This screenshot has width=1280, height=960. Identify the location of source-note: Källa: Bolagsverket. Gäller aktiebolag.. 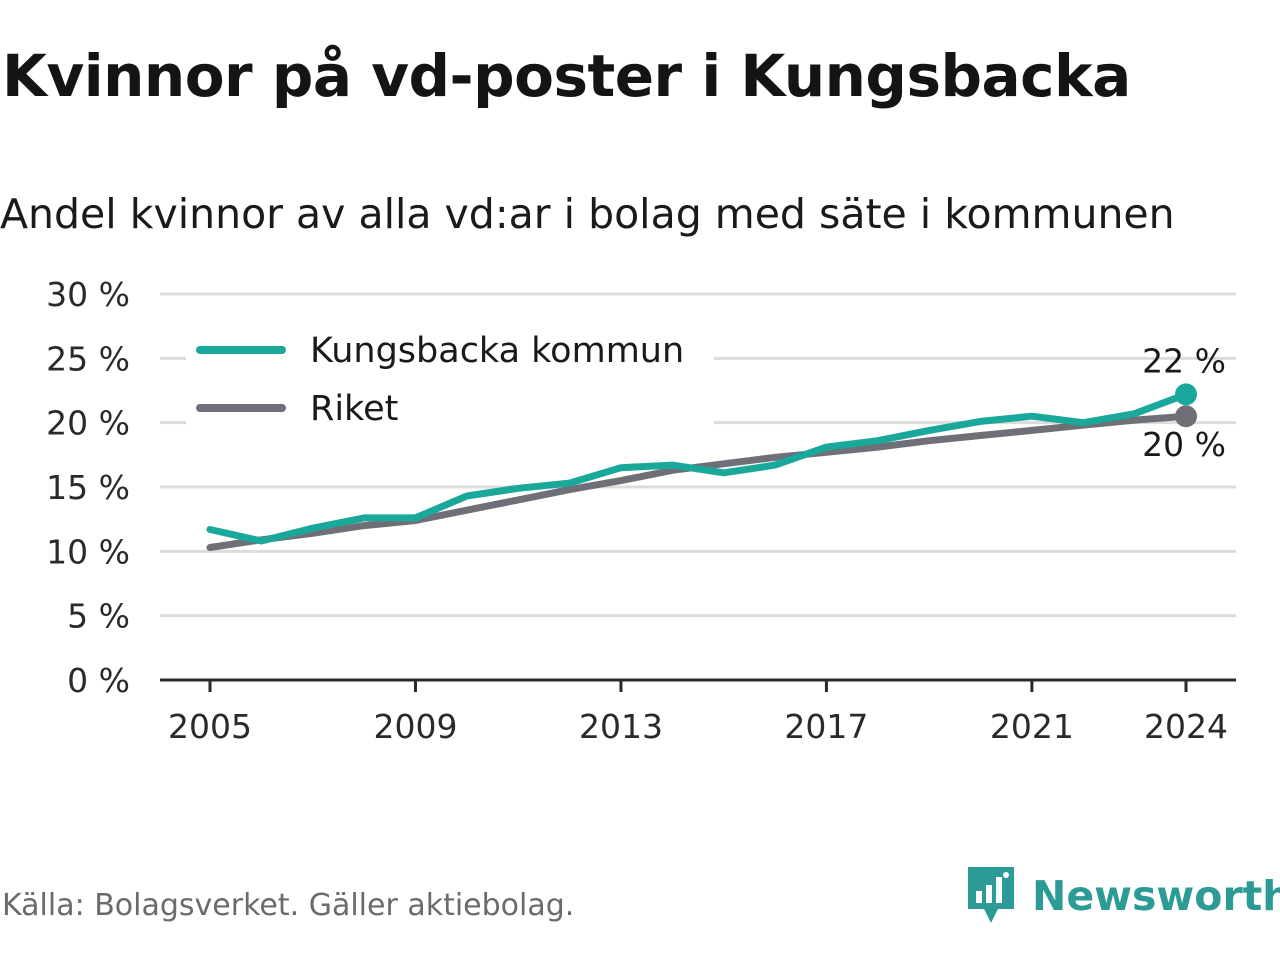
(288, 905).